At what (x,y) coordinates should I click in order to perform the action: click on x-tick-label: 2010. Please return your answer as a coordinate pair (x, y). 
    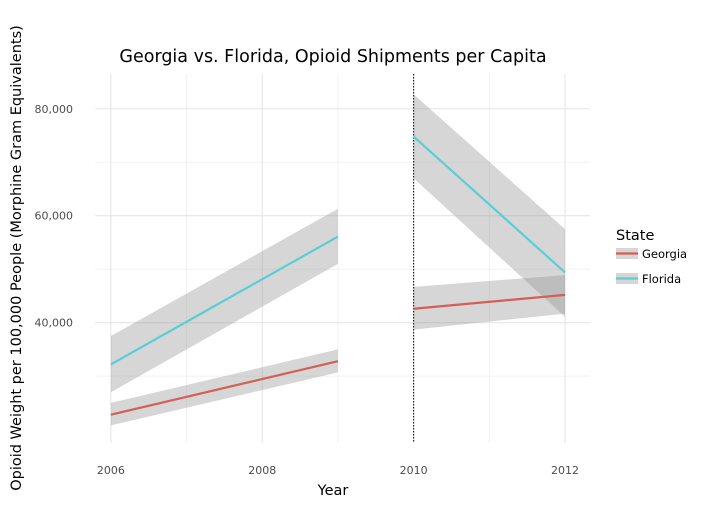
    Looking at the image, I should click on (414, 470).